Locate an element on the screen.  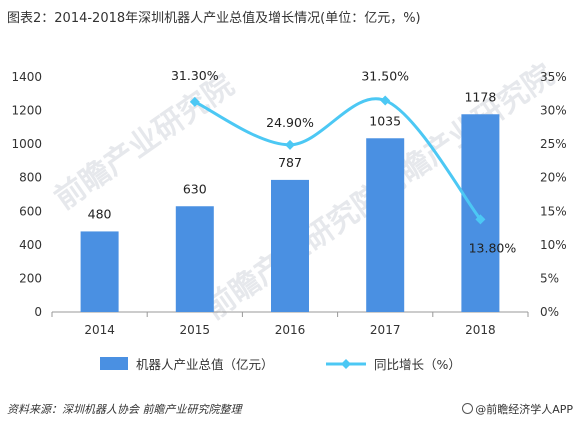
y-left-tick-label: 1000 is located at coordinates (26, 144).